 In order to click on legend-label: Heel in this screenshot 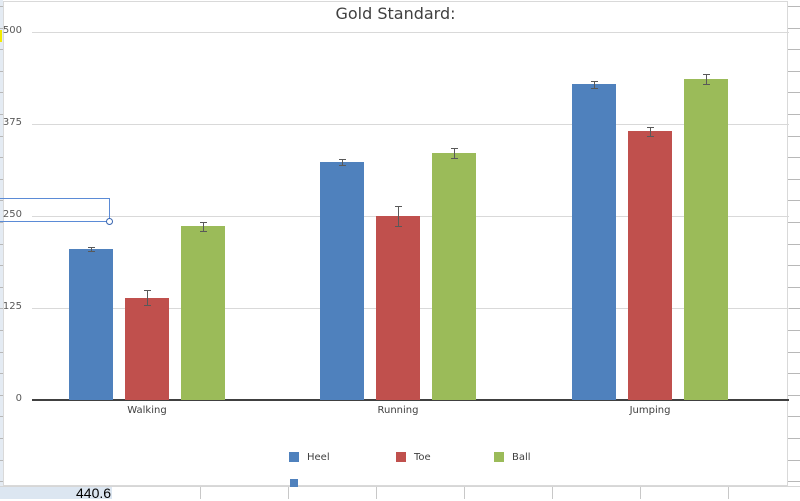, I will do `click(318, 457)`.